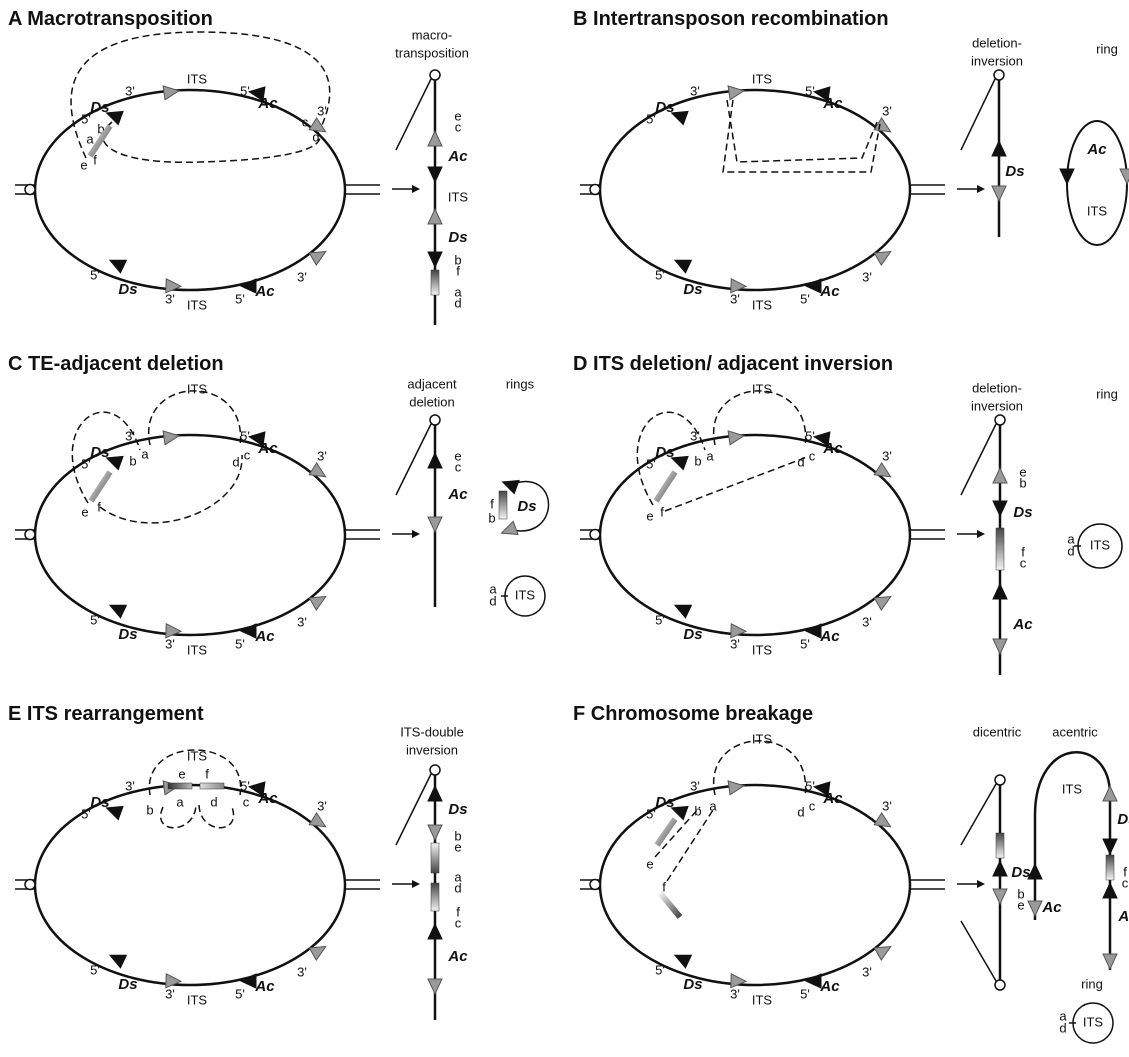  Describe the element at coordinates (432, 383) in the screenshot. I see `product-label: adjacent` at that location.